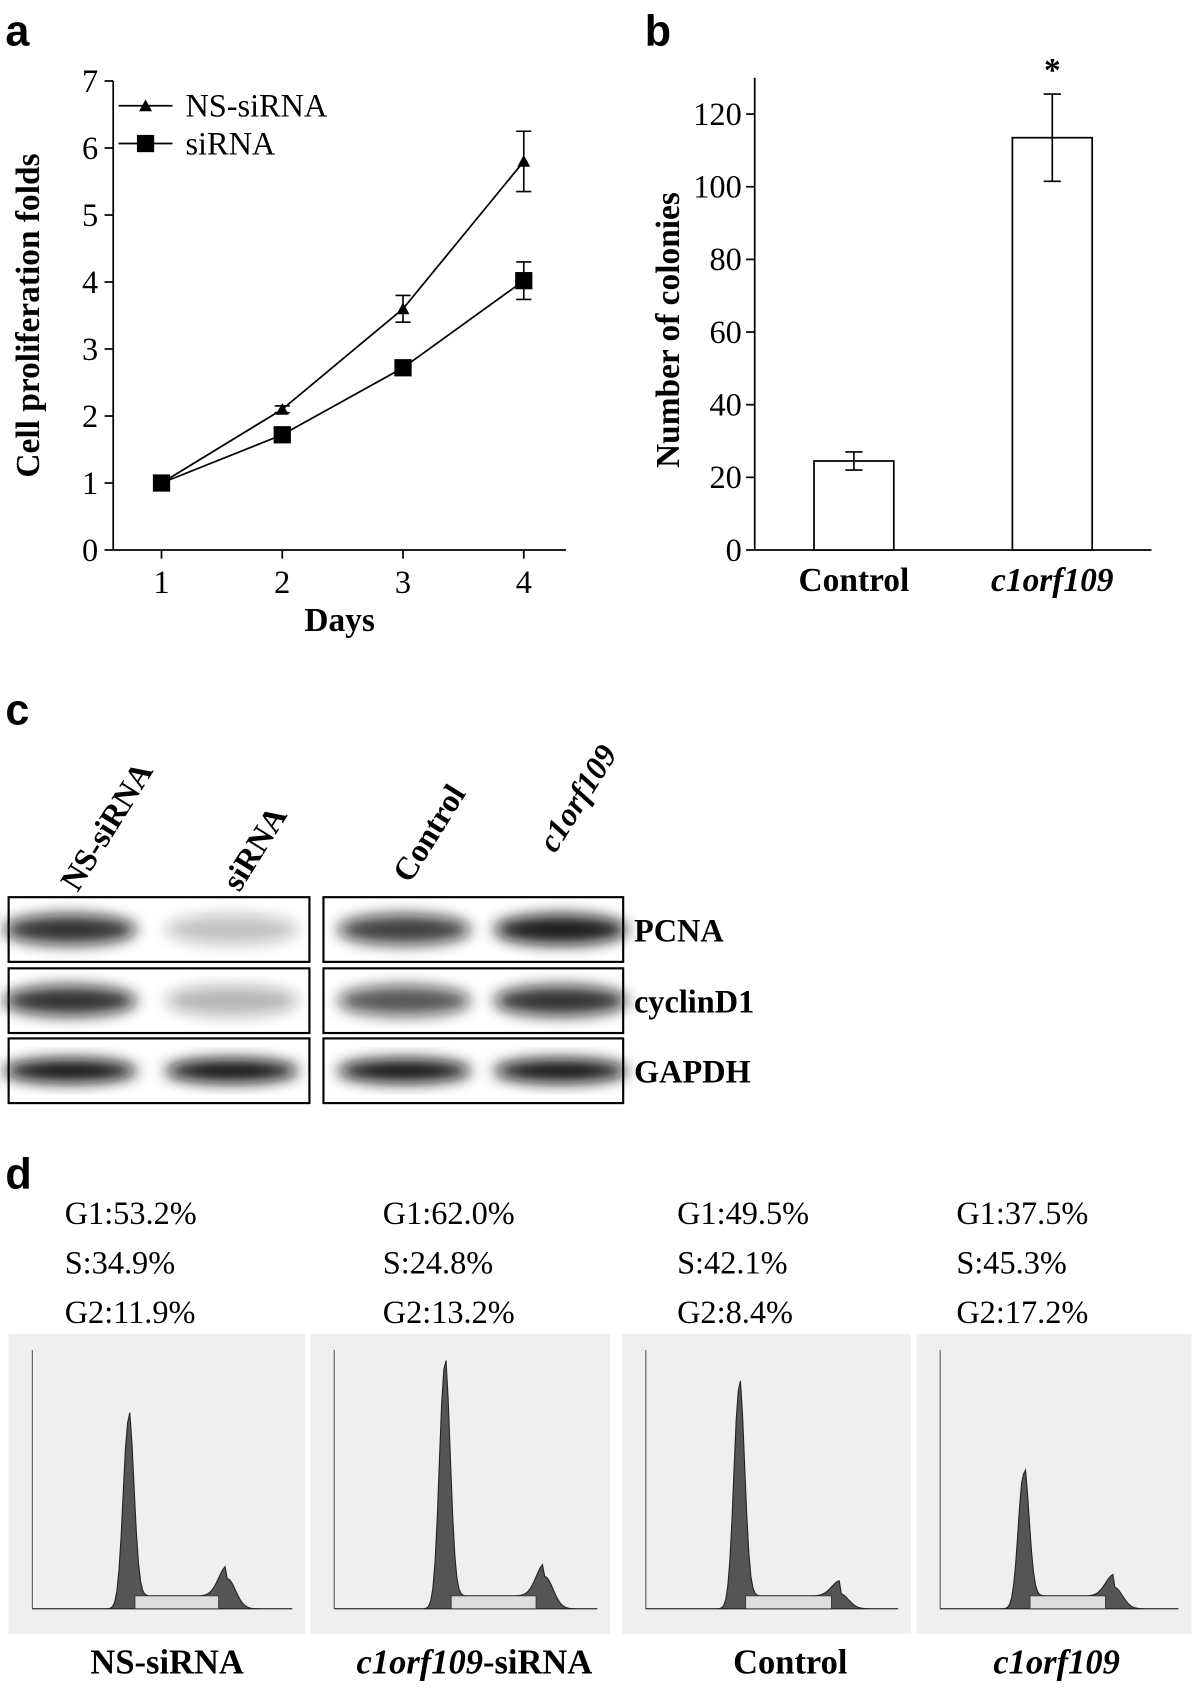  What do you see at coordinates (17, 31) in the screenshot?
I see `panel-letter: a` at bounding box center [17, 31].